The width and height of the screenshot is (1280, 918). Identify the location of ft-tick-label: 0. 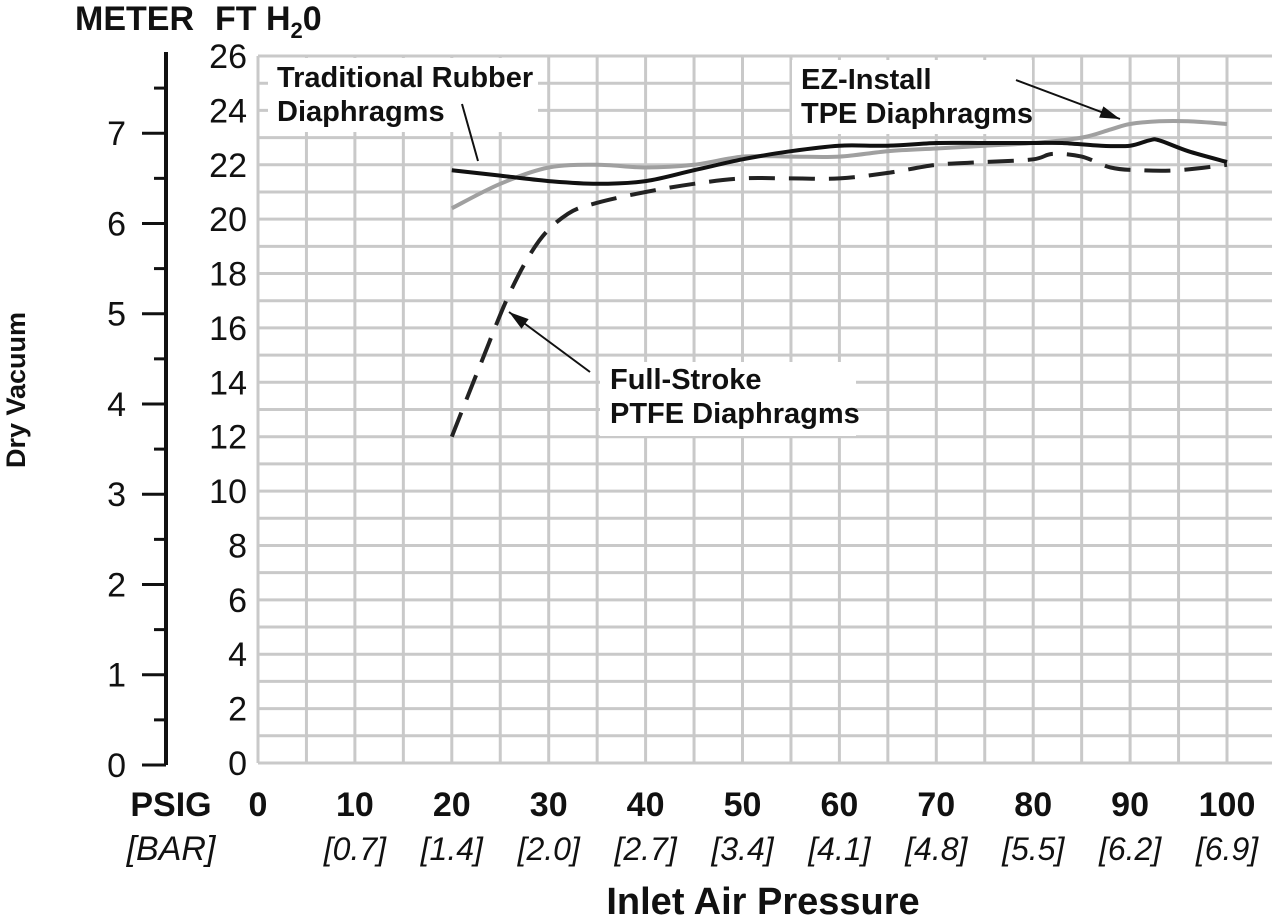
(237, 764).